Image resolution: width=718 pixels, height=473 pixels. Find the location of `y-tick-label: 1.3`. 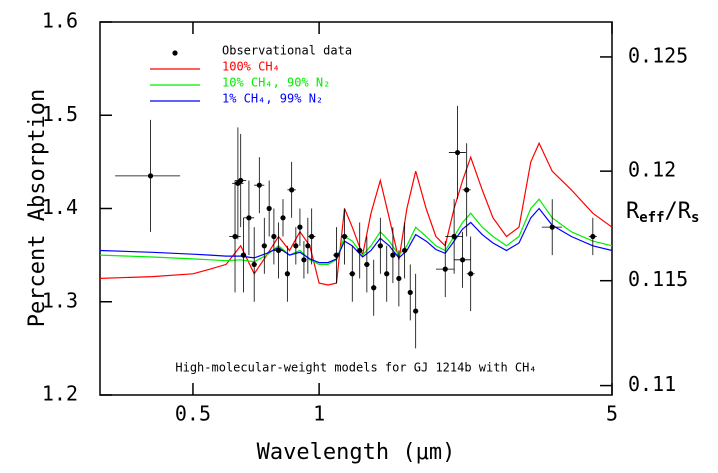

y-tick-label: 1.3 is located at coordinates (60, 300).